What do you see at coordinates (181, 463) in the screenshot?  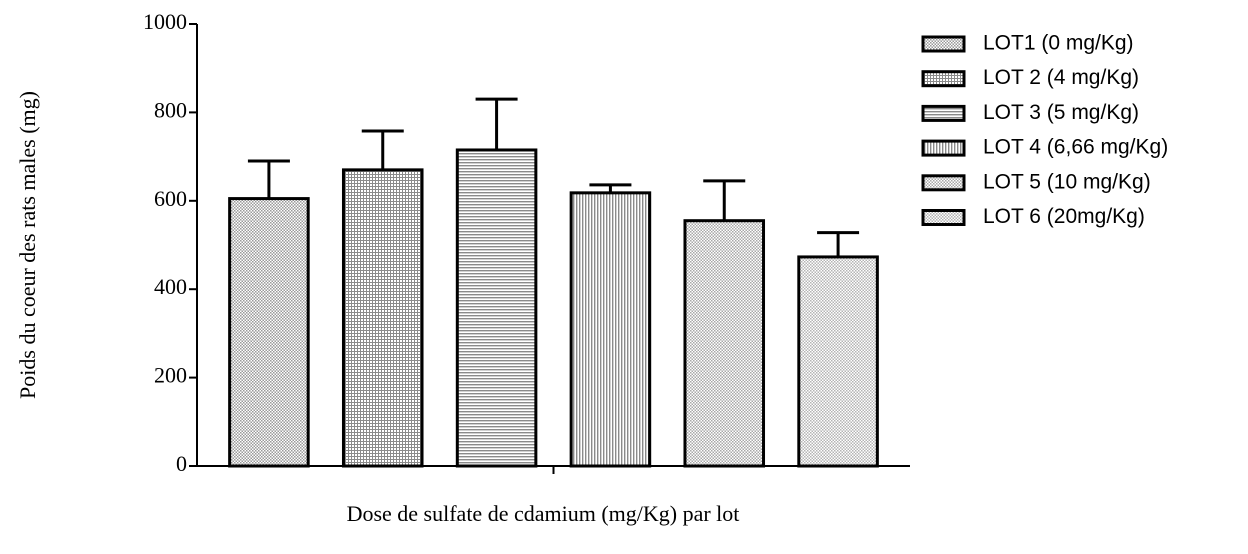 I see `y-tick-label: 0` at bounding box center [181, 463].